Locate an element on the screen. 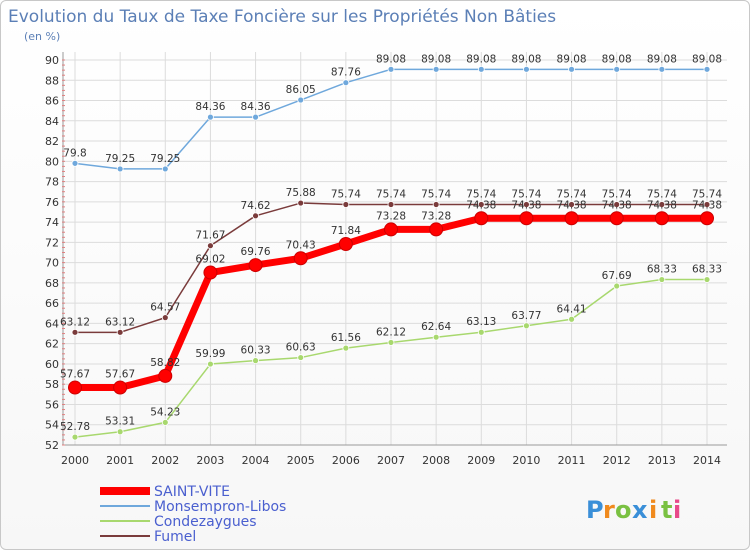 The image size is (750, 550). data-label: 57.67 is located at coordinates (75, 375).